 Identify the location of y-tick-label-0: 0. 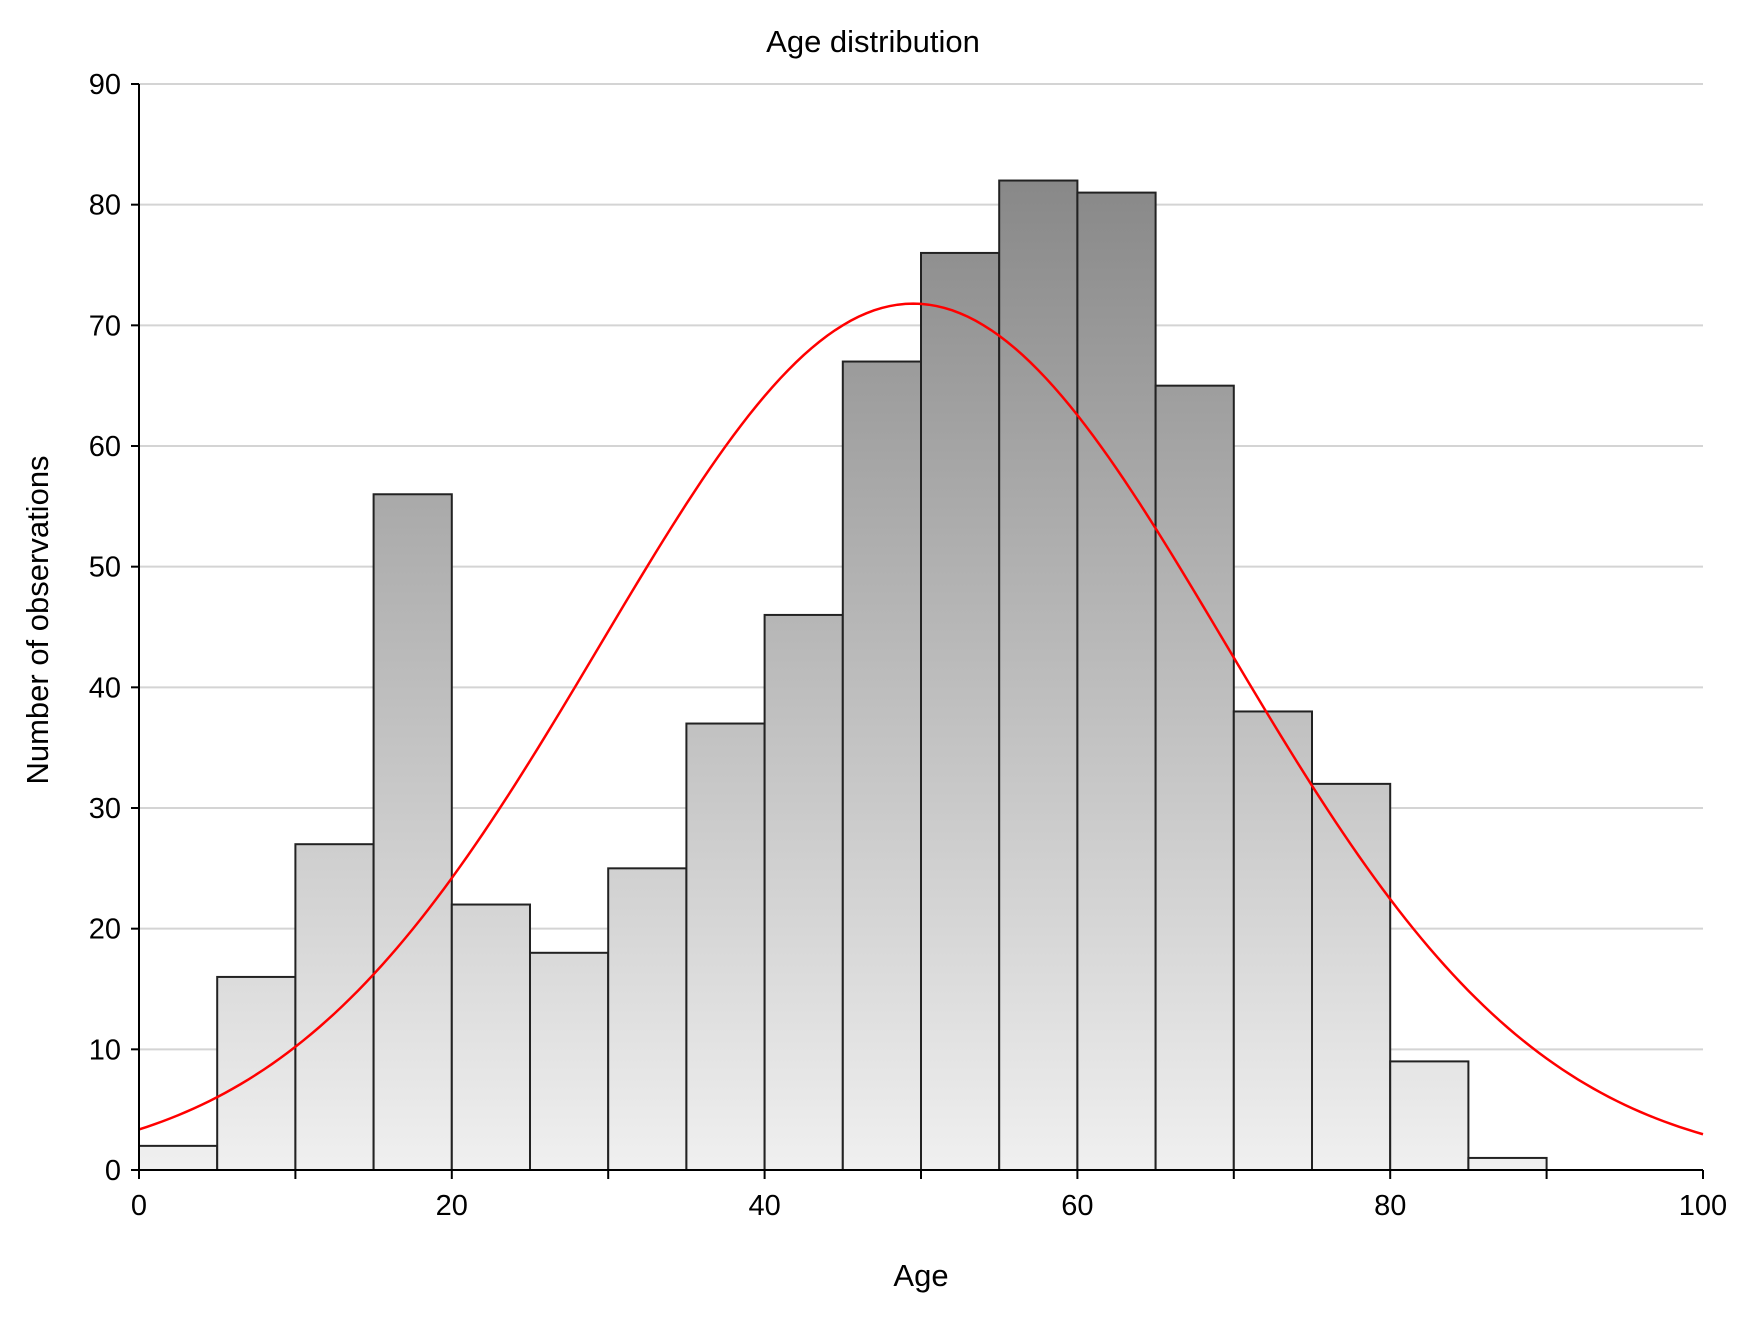
(113, 1171).